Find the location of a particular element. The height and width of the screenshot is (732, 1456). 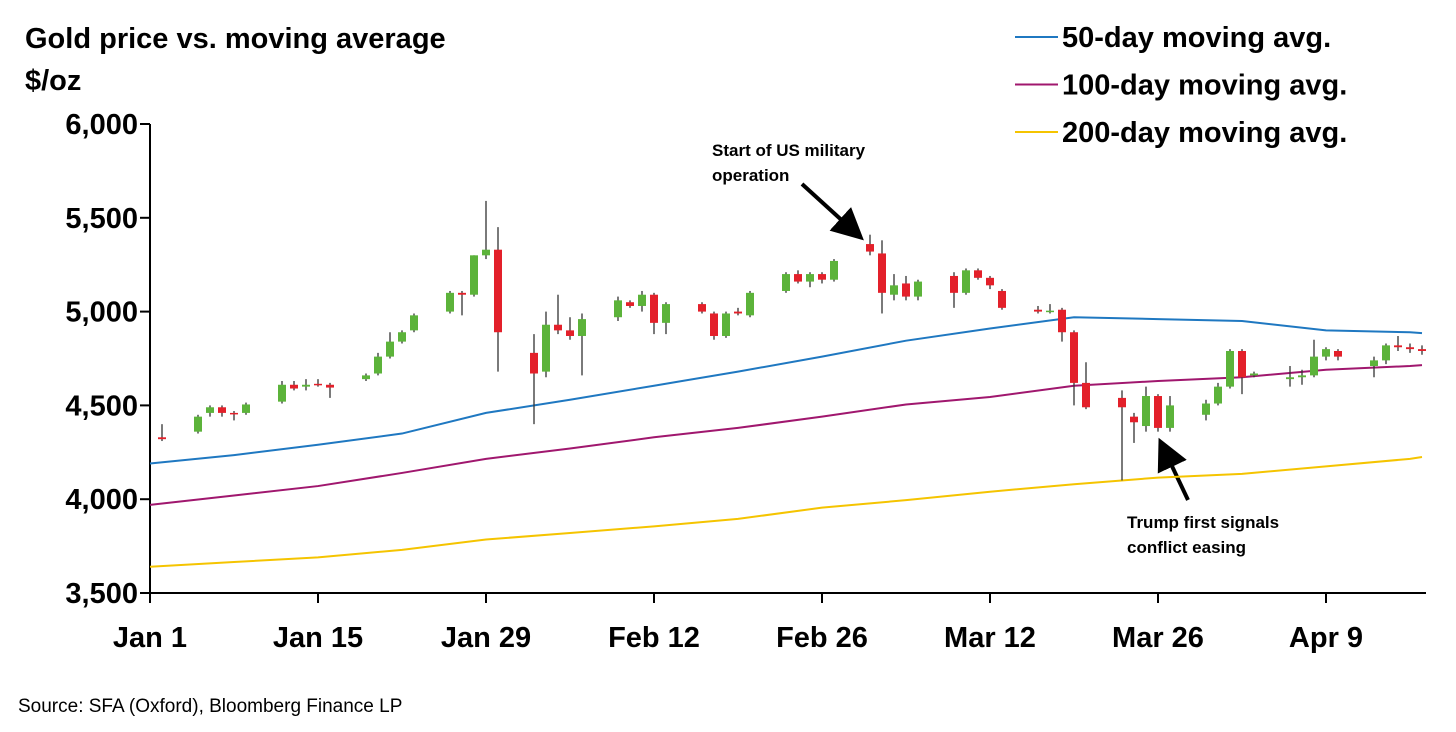

y-tick-label: 5,000 is located at coordinates (101, 313).